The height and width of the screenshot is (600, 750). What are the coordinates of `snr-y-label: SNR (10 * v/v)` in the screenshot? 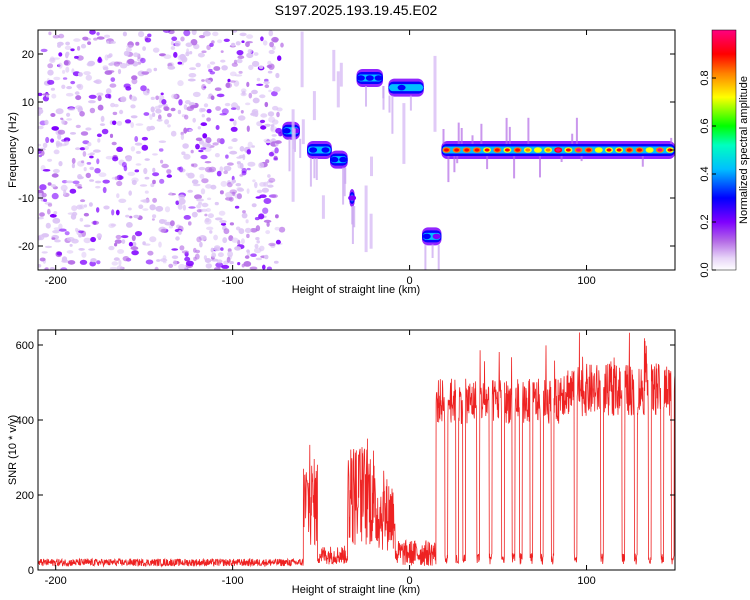 It's located at (13, 450).